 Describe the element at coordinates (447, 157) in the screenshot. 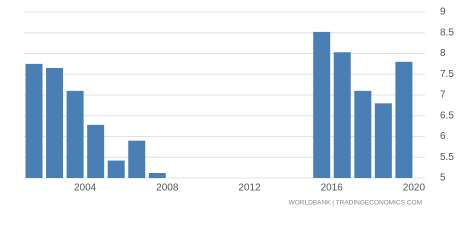

I see `y-tick-label: 5.5` at that location.